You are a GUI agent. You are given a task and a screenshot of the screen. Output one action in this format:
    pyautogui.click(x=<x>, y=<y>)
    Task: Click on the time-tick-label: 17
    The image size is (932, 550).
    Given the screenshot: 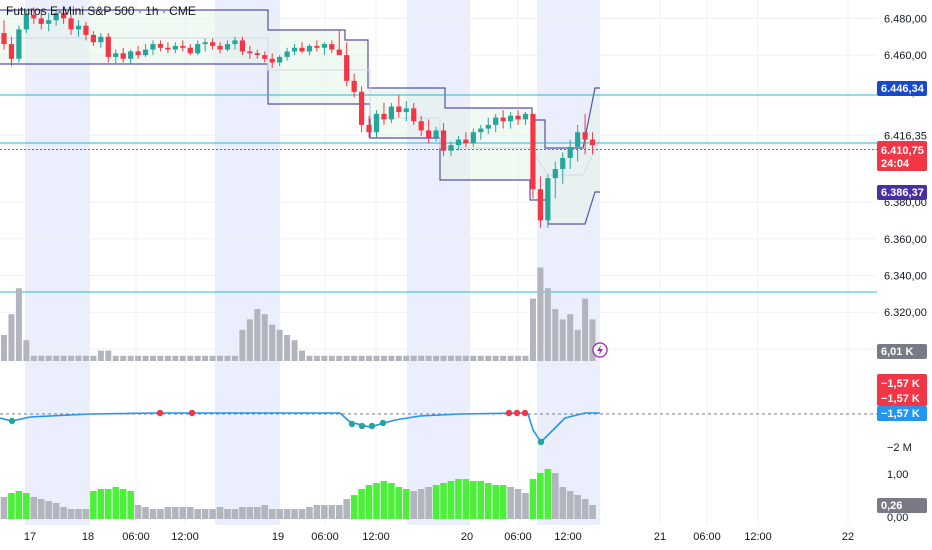 What is the action you would take?
    pyautogui.click(x=30, y=537)
    